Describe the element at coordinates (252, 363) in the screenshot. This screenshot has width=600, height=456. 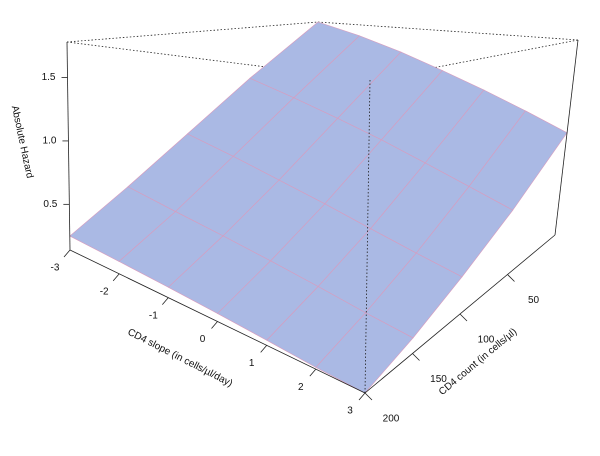
I see `x-tick-label: 1` at that location.